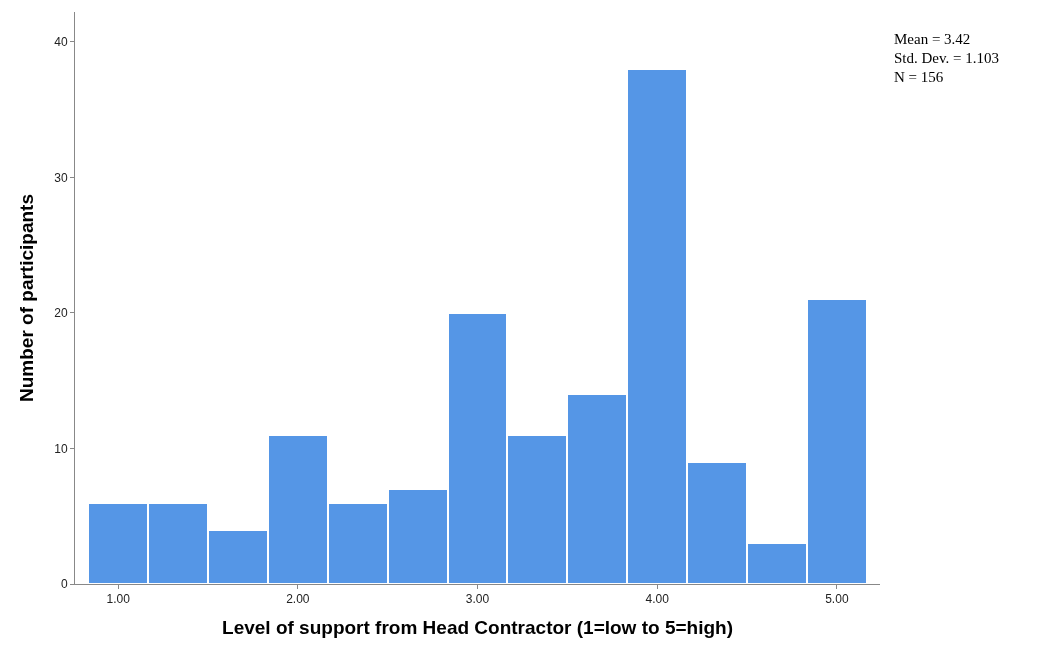 Image resolution: width=1041 pixels, height=653 pixels. What do you see at coordinates (61, 42) in the screenshot?
I see `y-tick-label: 40` at bounding box center [61, 42].